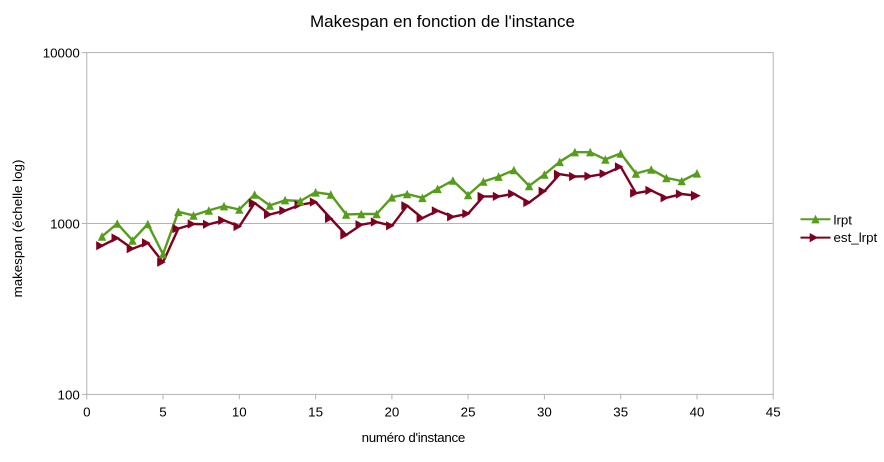 The image size is (884, 462). Describe the element at coordinates (856, 237) in the screenshot. I see `svg-text: est_lrpt` at that location.